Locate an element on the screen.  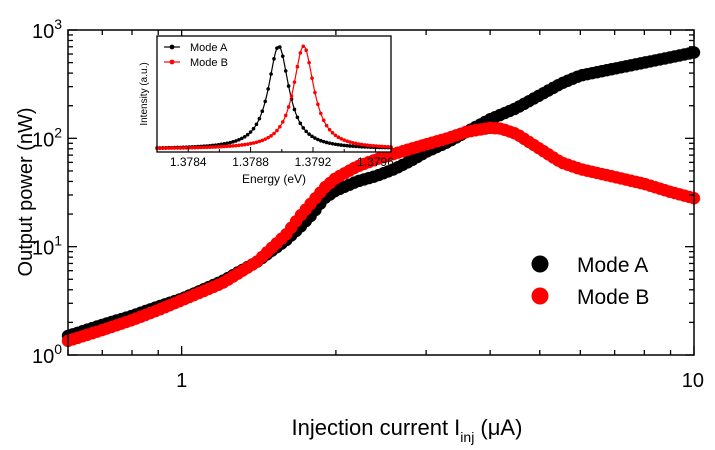
inset-plot-frame is located at coordinates (274, 94).